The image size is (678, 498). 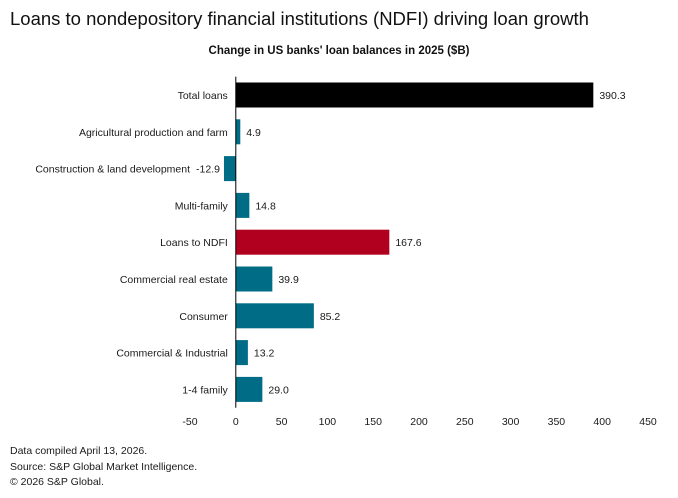 I want to click on category-label-loans-to-ndfi: Loans to NDFI, so click(x=194, y=243).